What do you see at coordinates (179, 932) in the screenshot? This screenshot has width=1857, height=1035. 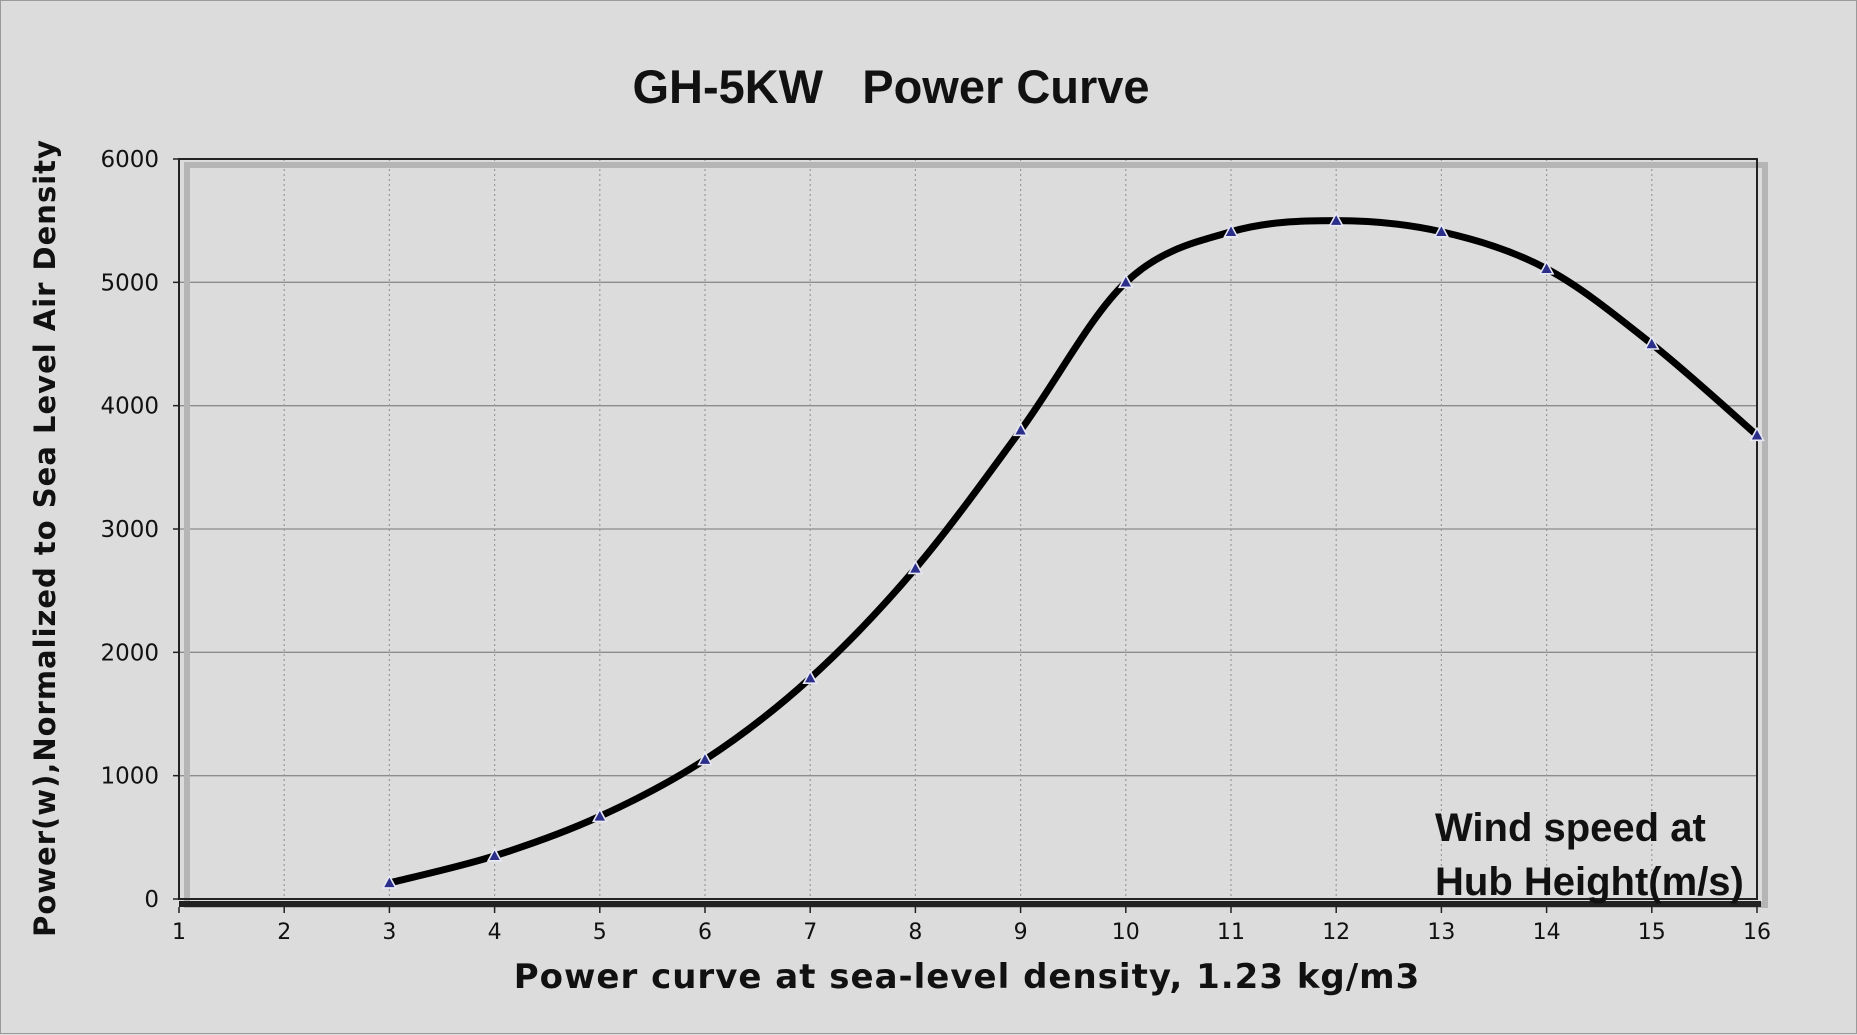 I see `x-tick-label: 1` at bounding box center [179, 932].